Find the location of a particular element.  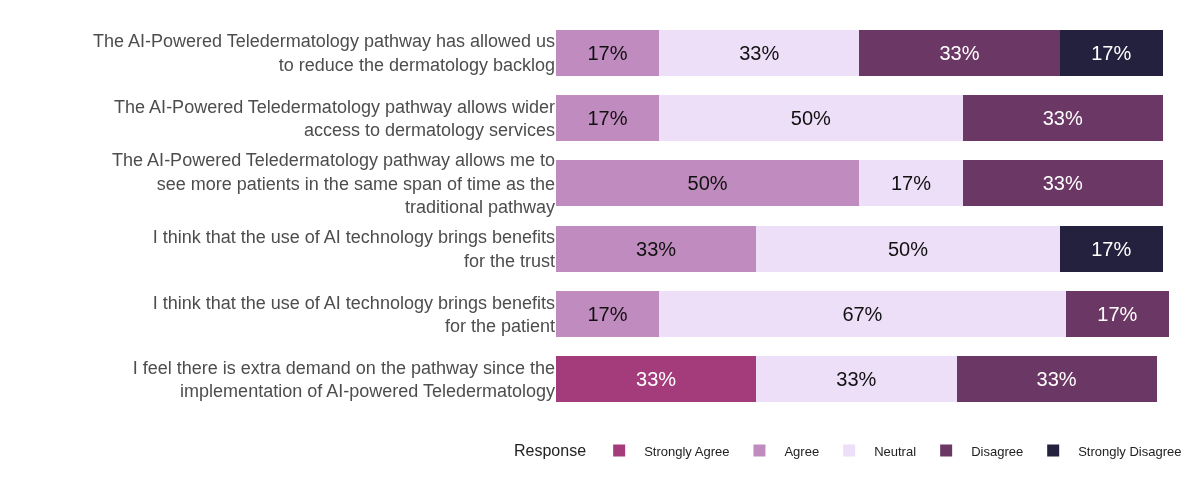

y-tick-label: I think that the use of AI technology brings benefits for the patient is located at coordinates (353, 314).